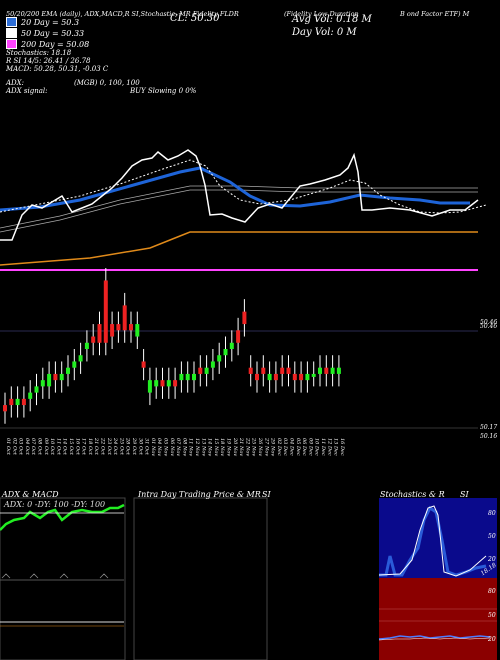  Describe the element at coordinates (489, 326) in the screenshot. I see `axis-label-mid-2: 50.46` at that location.